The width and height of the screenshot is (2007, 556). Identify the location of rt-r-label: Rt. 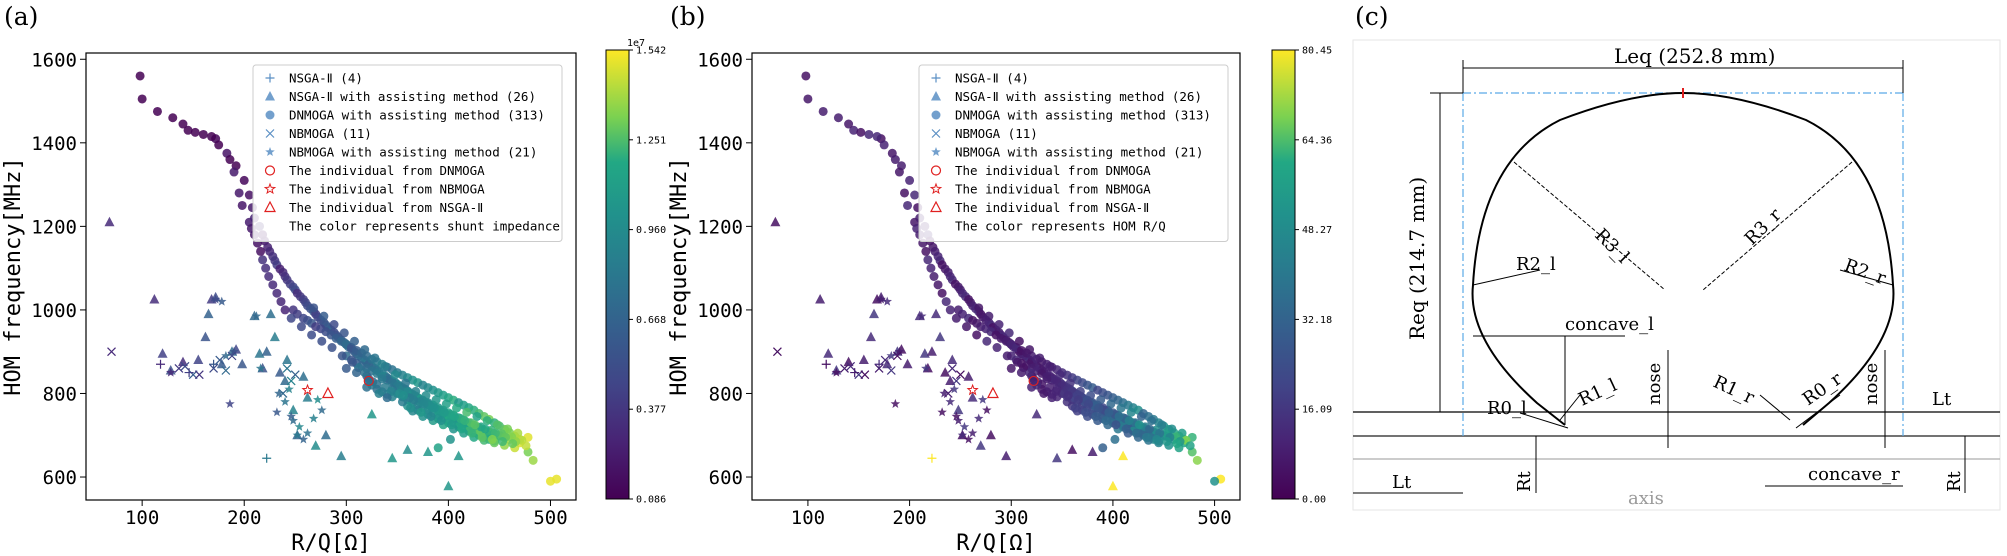
(1954, 481).